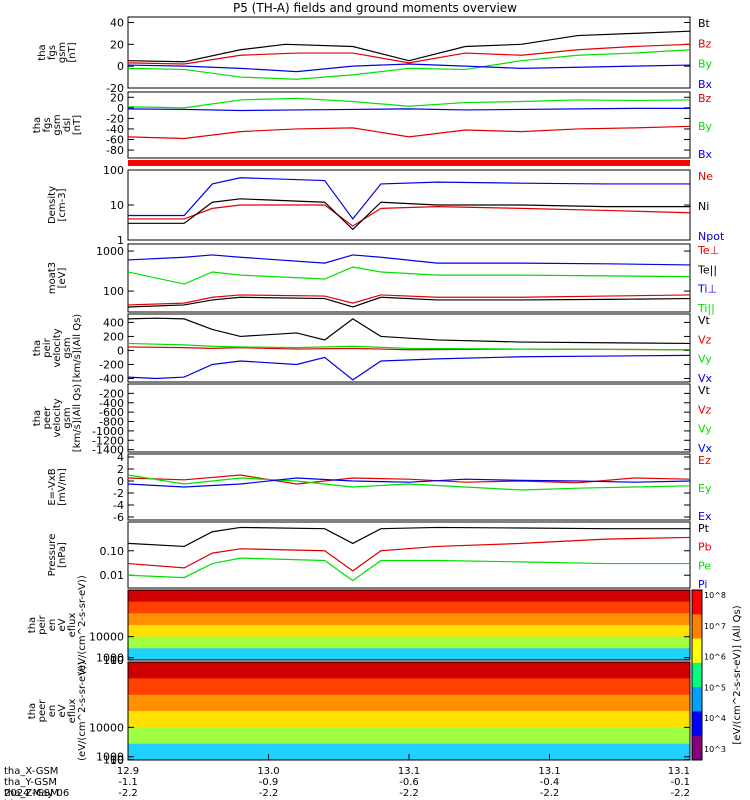 The image size is (750, 800). I want to click on y-tick-label: -1000, so click(108, 431).